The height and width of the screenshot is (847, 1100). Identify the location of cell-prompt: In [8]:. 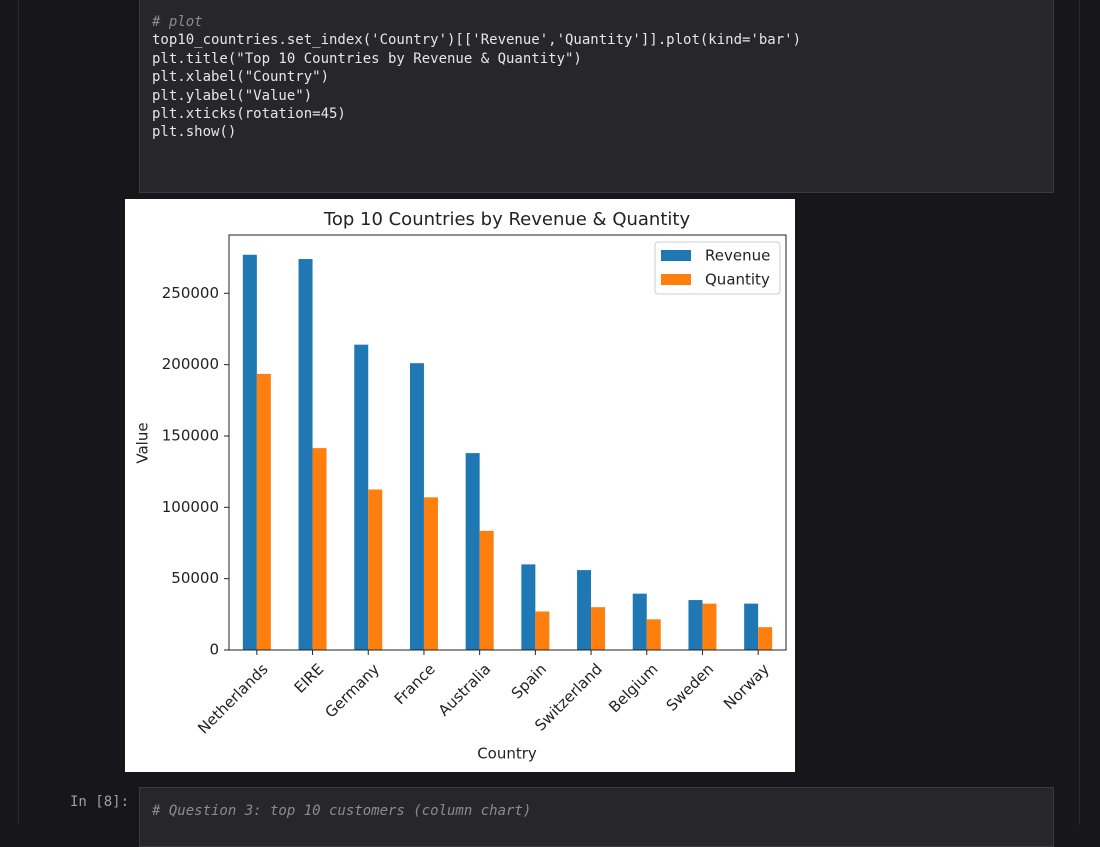
(100, 802).